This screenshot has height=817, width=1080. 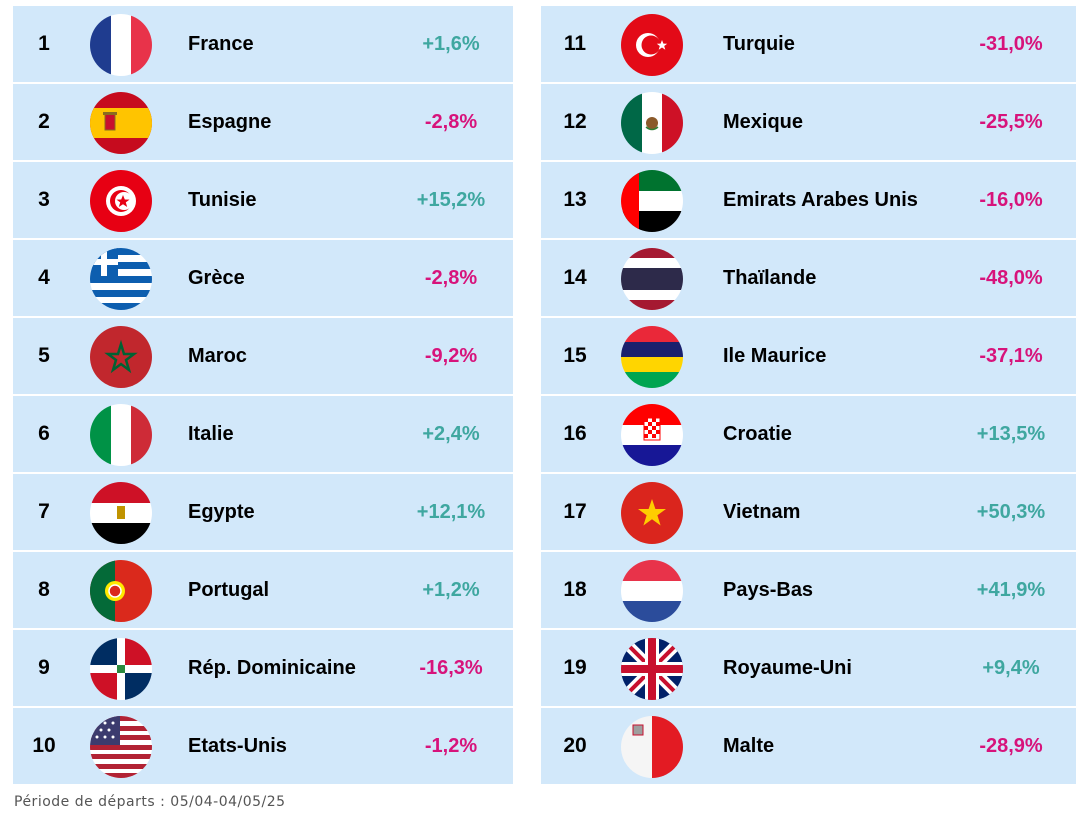 What do you see at coordinates (652, 279) in the screenshot?
I see `flag-thailand-icon` at bounding box center [652, 279].